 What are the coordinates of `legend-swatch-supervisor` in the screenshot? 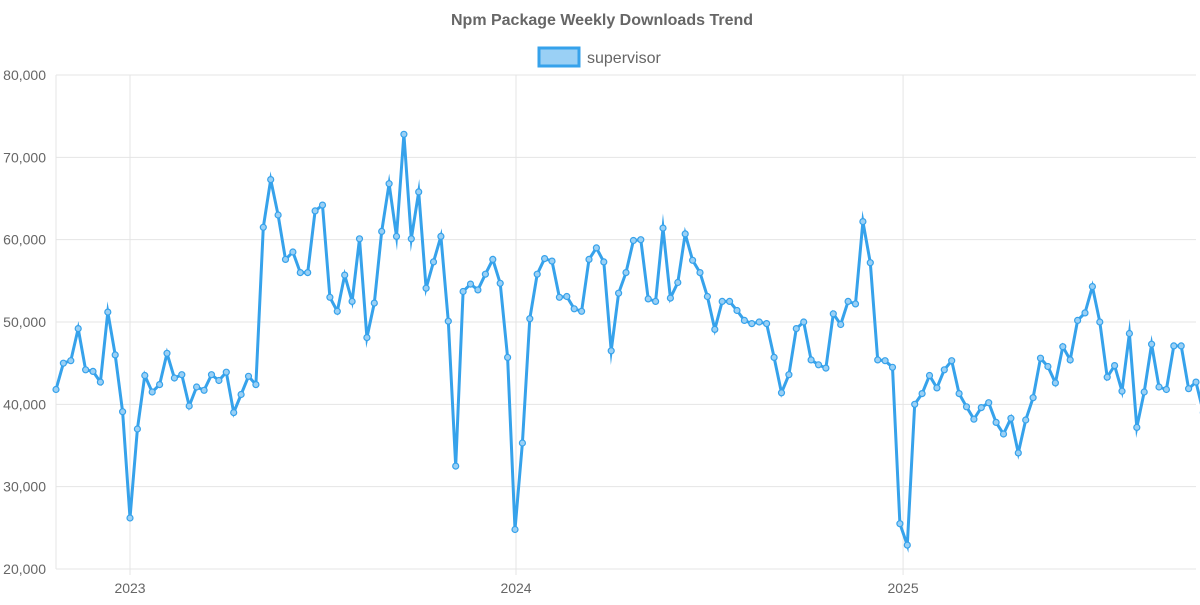 It's located at (559, 57).